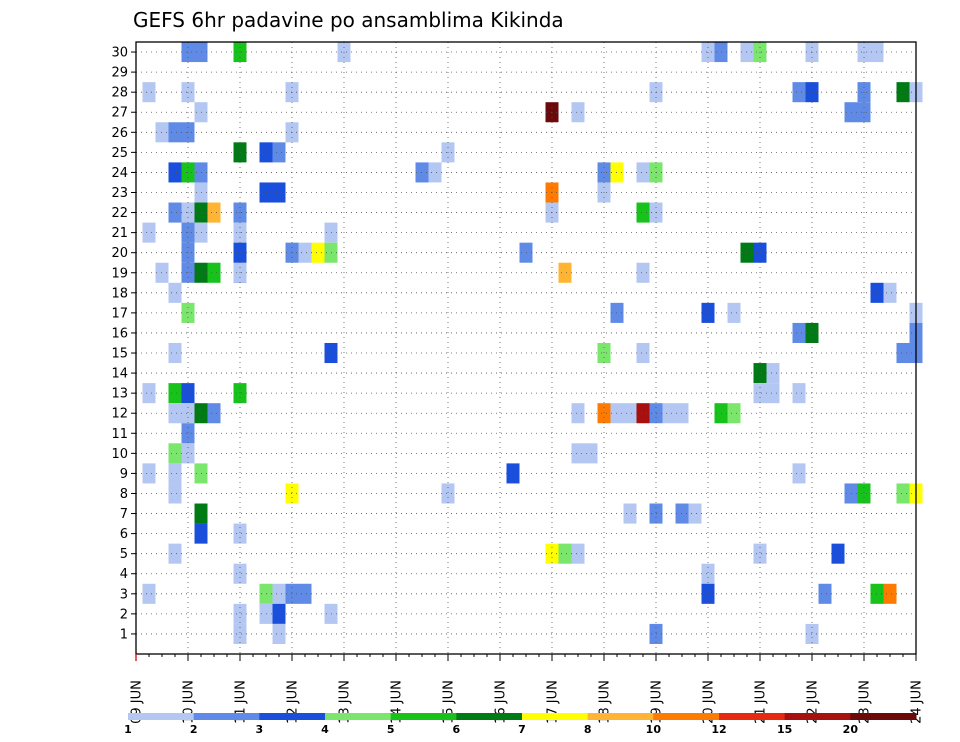 This screenshot has height=742, width=960. Describe the element at coordinates (588, 729) in the screenshot. I see `legend-label: 8` at that location.